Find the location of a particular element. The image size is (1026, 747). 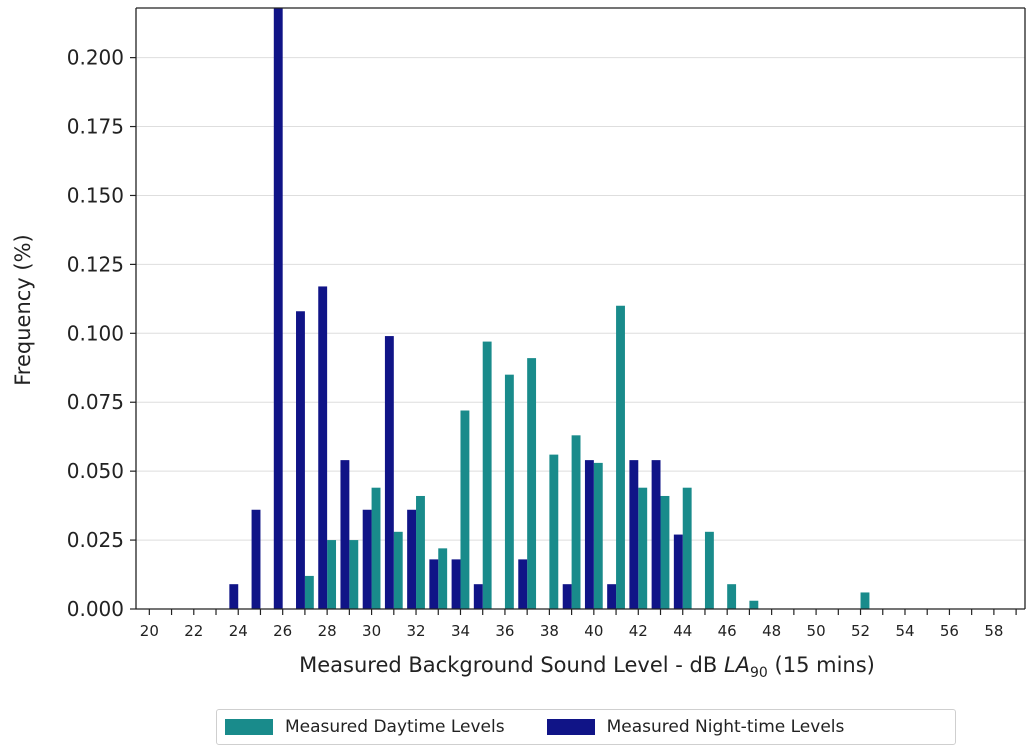

x-axis-label-italic: LA is located at coordinates (737, 665).